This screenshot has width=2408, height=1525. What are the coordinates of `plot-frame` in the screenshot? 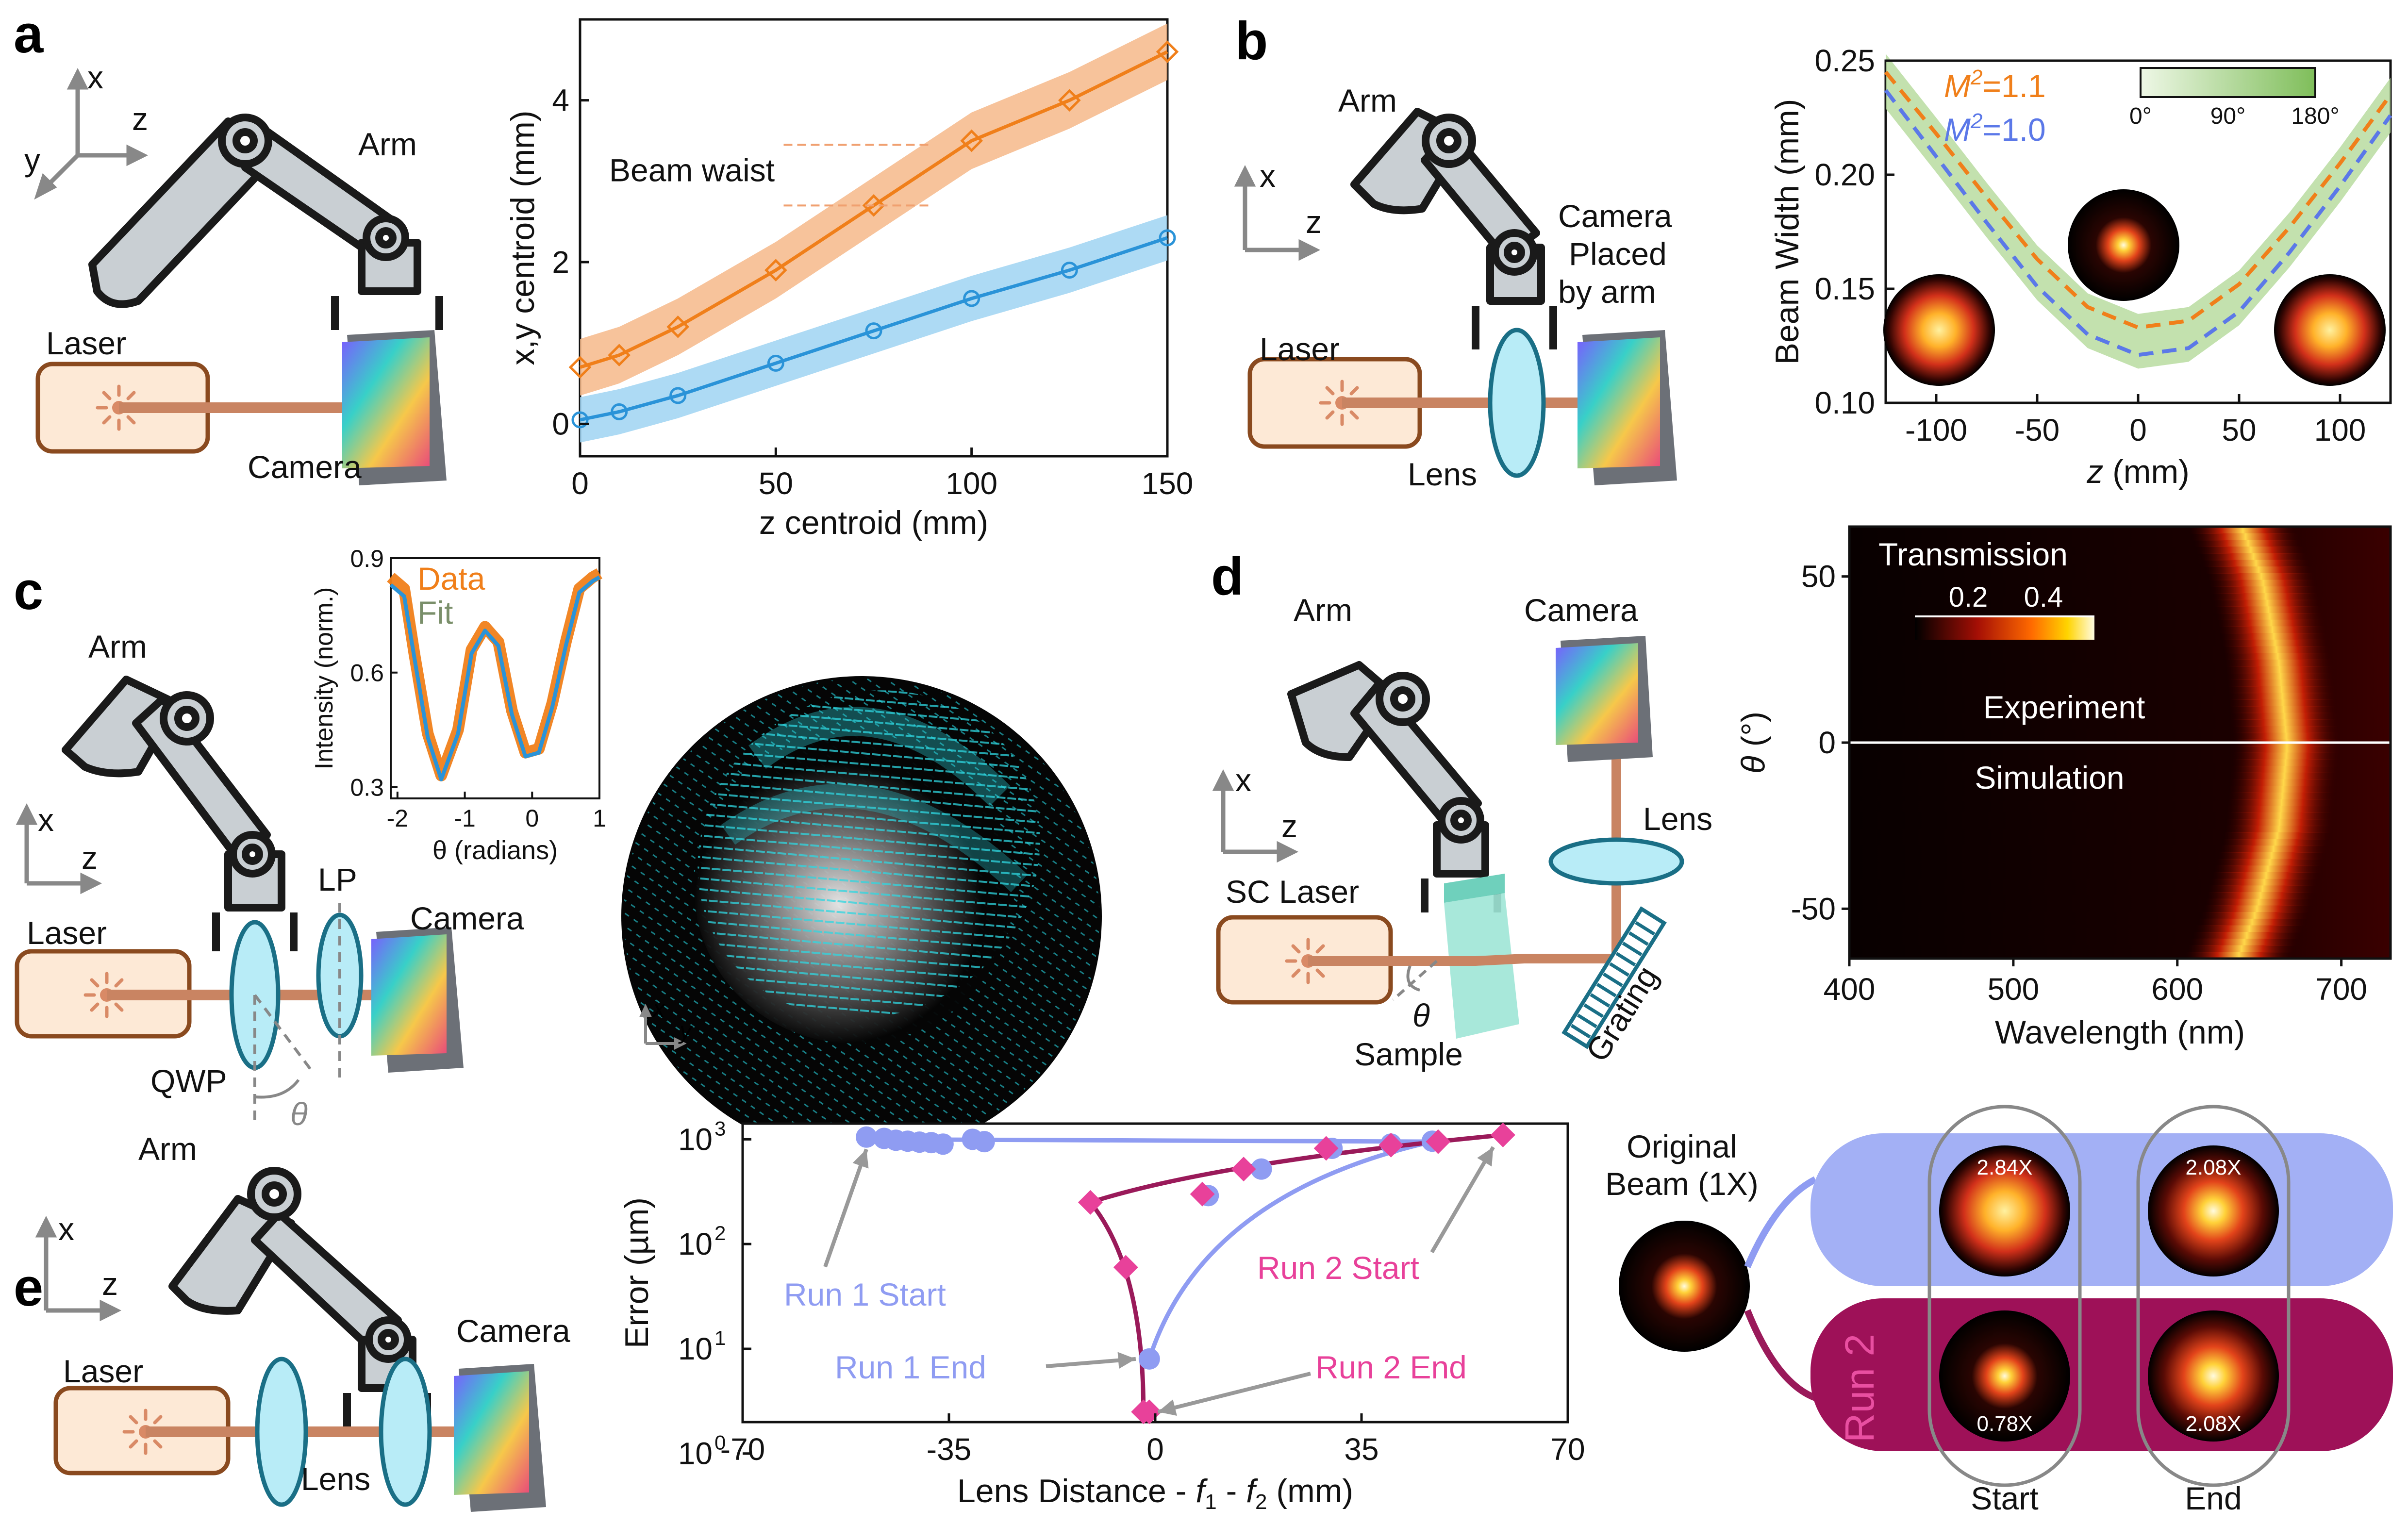 It's located at (495, 678).